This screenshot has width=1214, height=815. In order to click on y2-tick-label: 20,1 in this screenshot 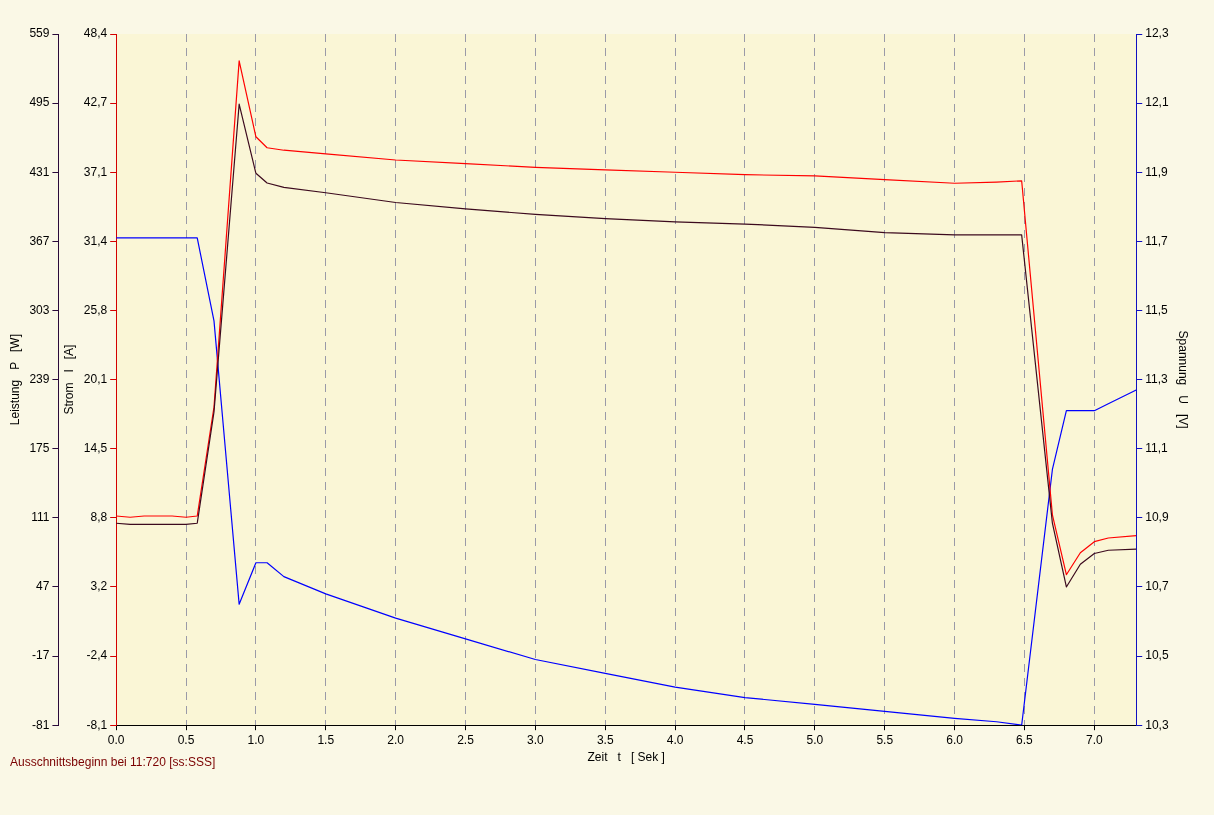, I will do `click(95, 378)`.